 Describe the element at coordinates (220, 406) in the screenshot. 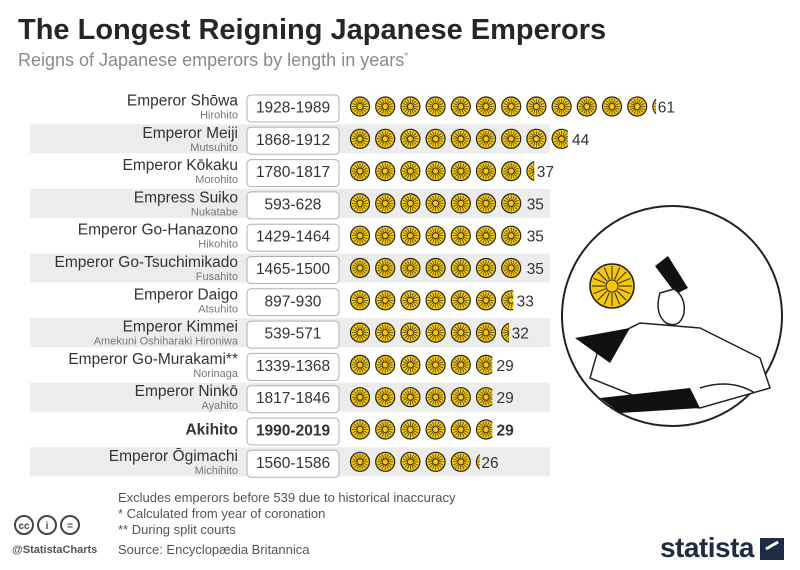

I see `emperor-personal-name-label: Ayahito` at that location.